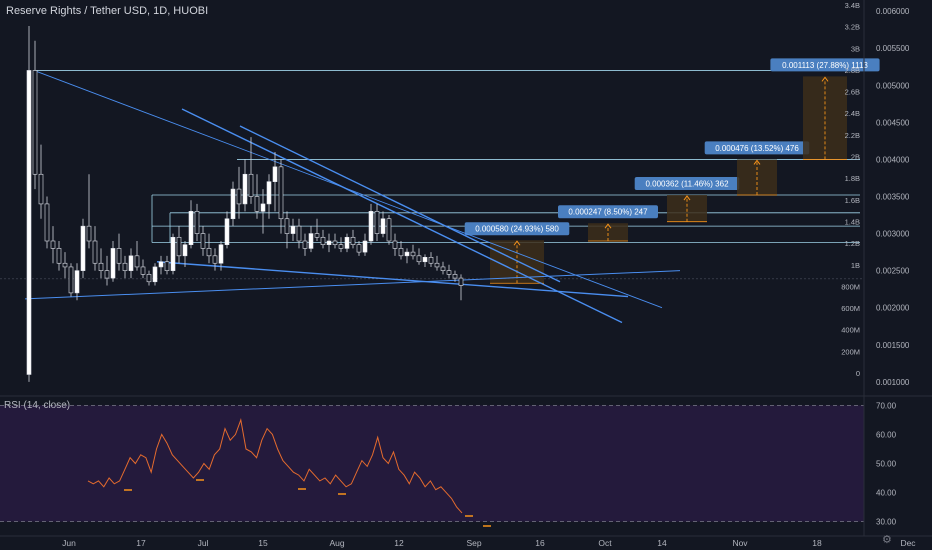  Describe the element at coordinates (275, 465) in the screenshot. I see `rsi-line` at that location.